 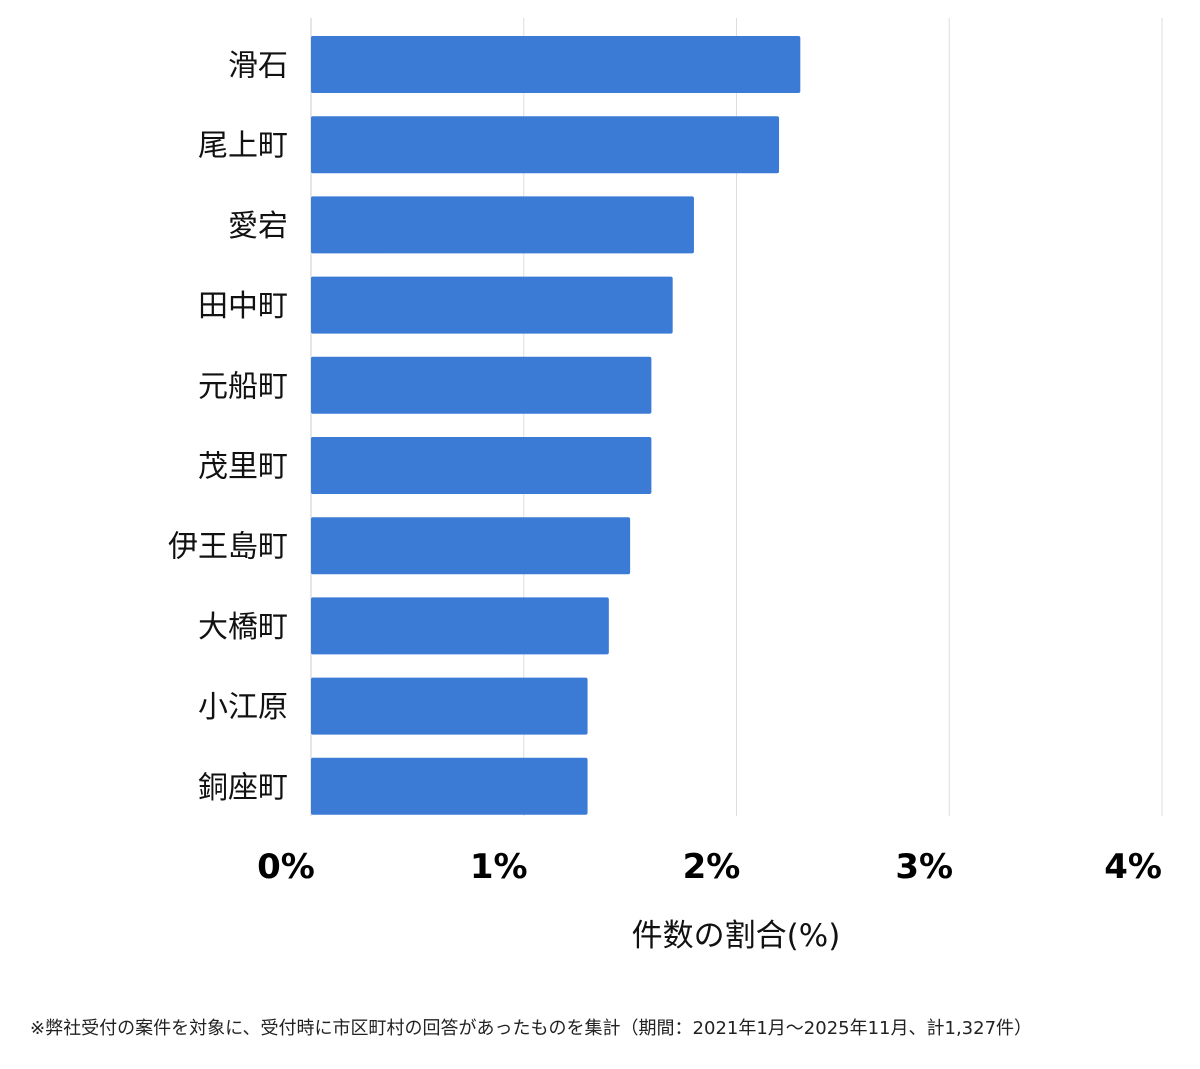 I want to click on category-label: 小江原, so click(x=243, y=707).